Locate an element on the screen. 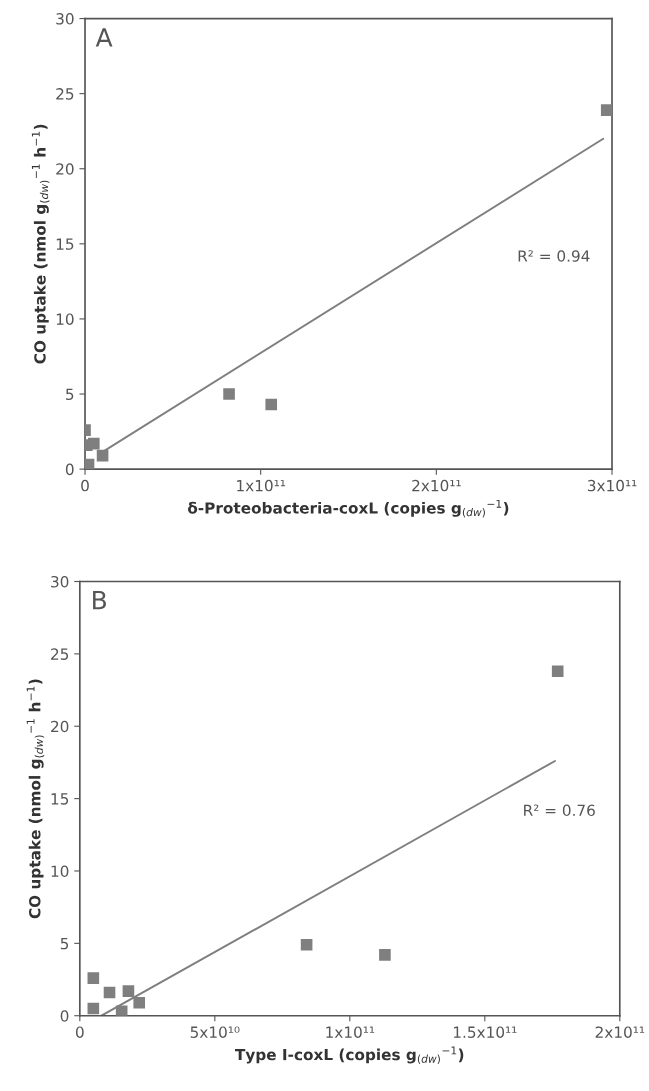  x-tick-label: 1.5x10¹¹ is located at coordinates (485, 1032).